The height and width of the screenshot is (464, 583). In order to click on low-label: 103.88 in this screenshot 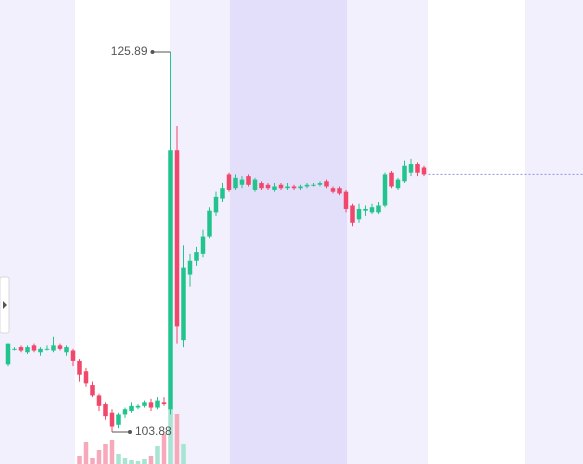, I will do `click(153, 431)`.